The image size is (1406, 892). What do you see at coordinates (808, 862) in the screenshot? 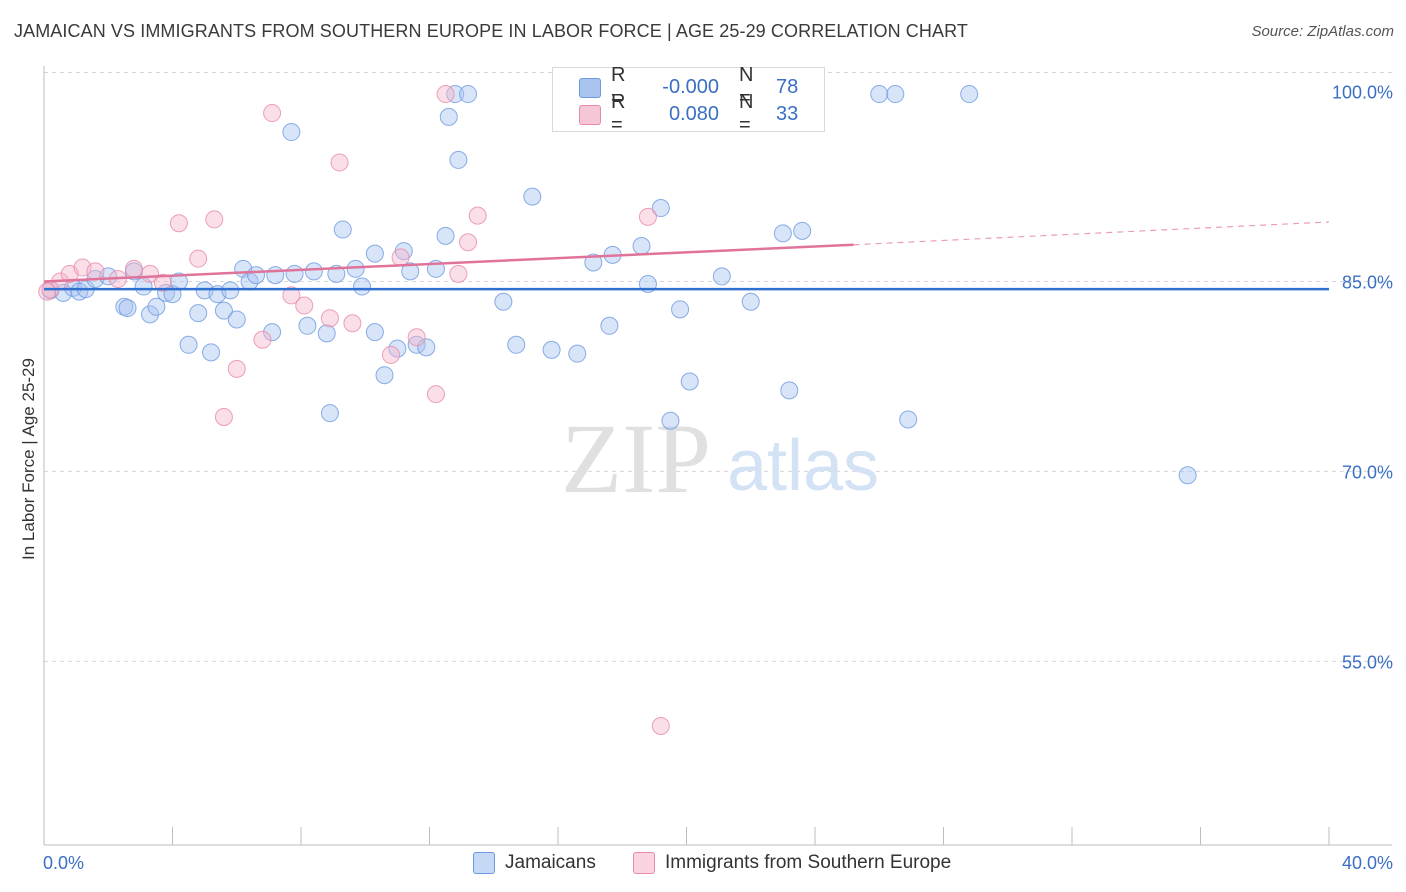
I see `legend-label: Immigrants from Southern Europe` at bounding box center [808, 862].